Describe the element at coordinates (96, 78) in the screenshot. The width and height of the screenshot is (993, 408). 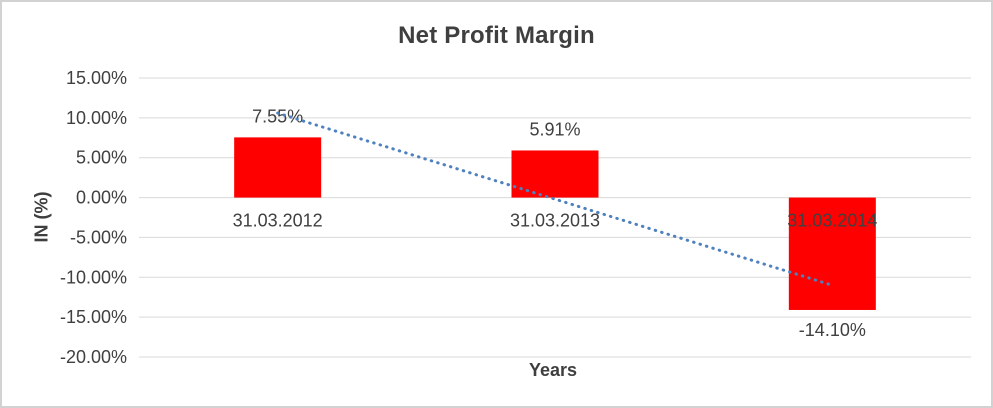
I see `y-tick-label: 15.00%` at that location.